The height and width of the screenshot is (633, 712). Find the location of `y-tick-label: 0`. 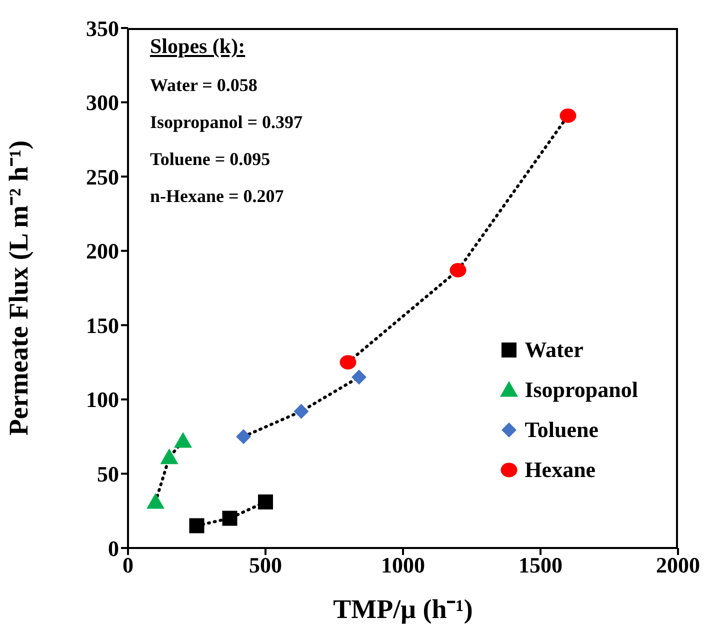

y-tick-label: 0 is located at coordinates (113, 548).